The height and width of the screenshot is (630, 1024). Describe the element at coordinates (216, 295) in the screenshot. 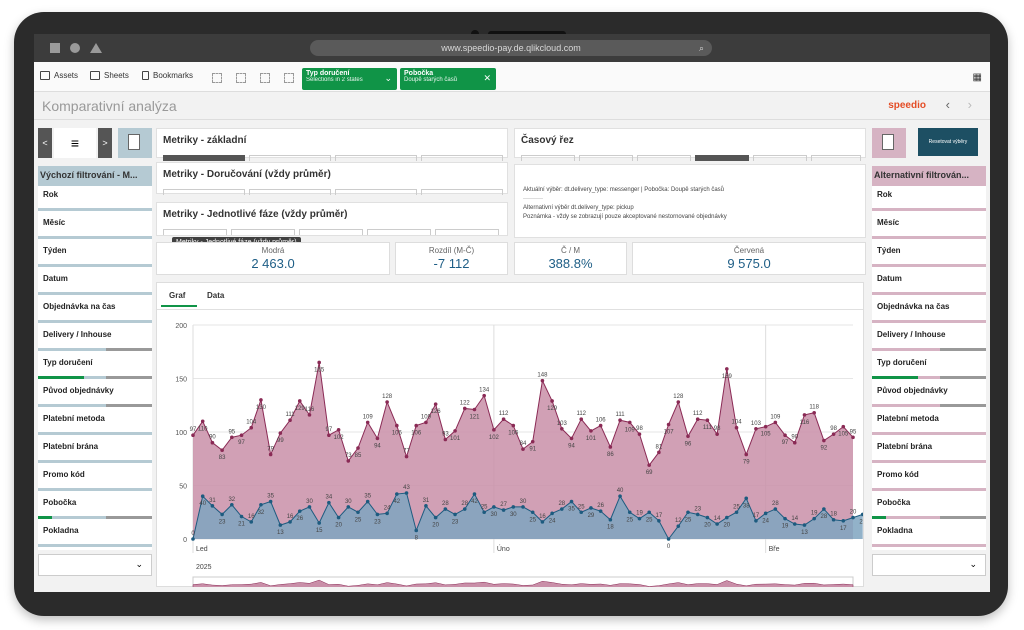

I see `tab-data: Data` at that location.